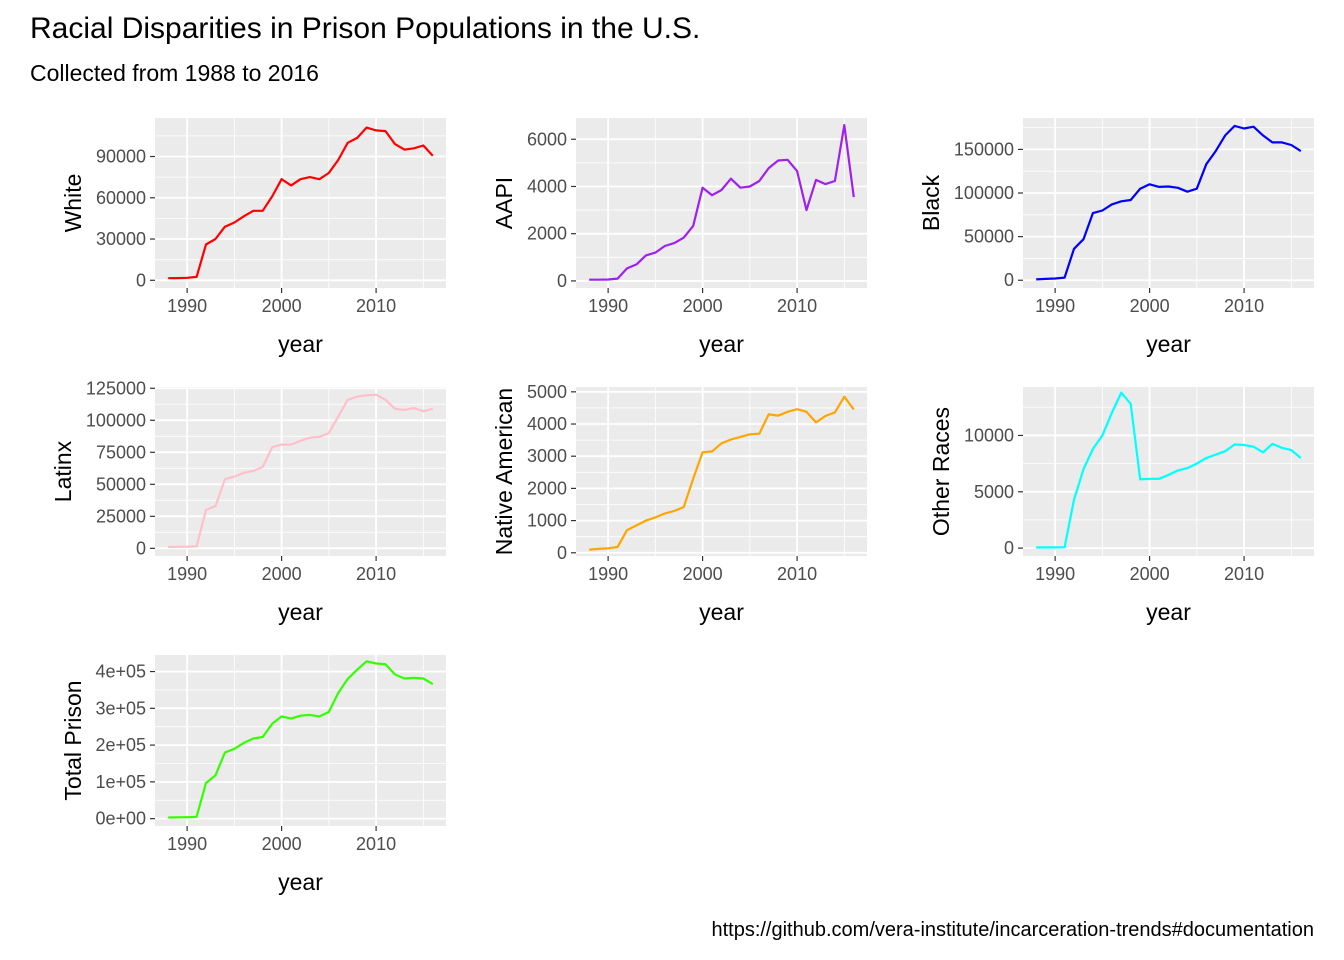 The height and width of the screenshot is (960, 1344). I want to click on chart-subtitle: Collected from 1988 to 2016, so click(174, 73).